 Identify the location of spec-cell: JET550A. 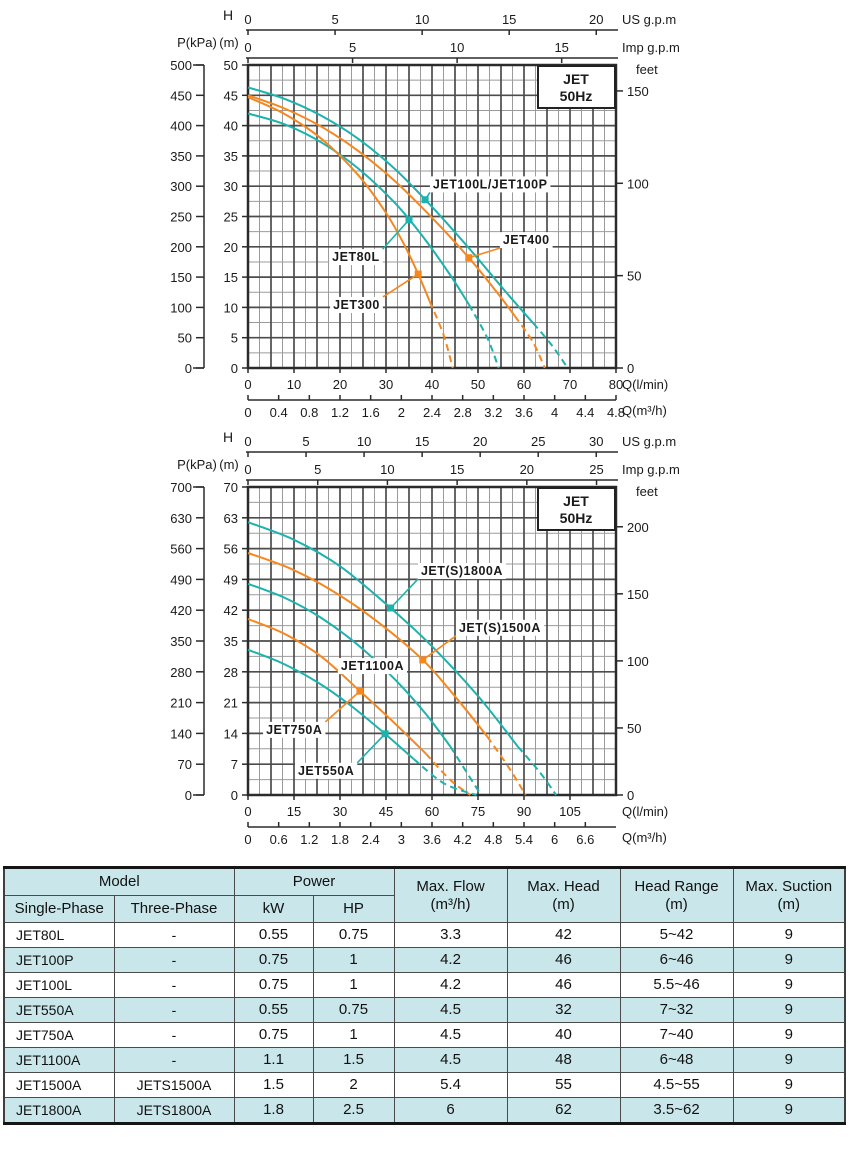
(59, 1010).